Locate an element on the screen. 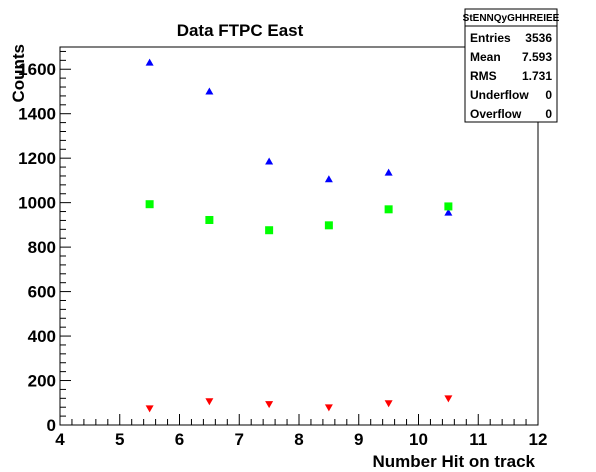  y-tick-label: 200 is located at coordinates (42, 381).